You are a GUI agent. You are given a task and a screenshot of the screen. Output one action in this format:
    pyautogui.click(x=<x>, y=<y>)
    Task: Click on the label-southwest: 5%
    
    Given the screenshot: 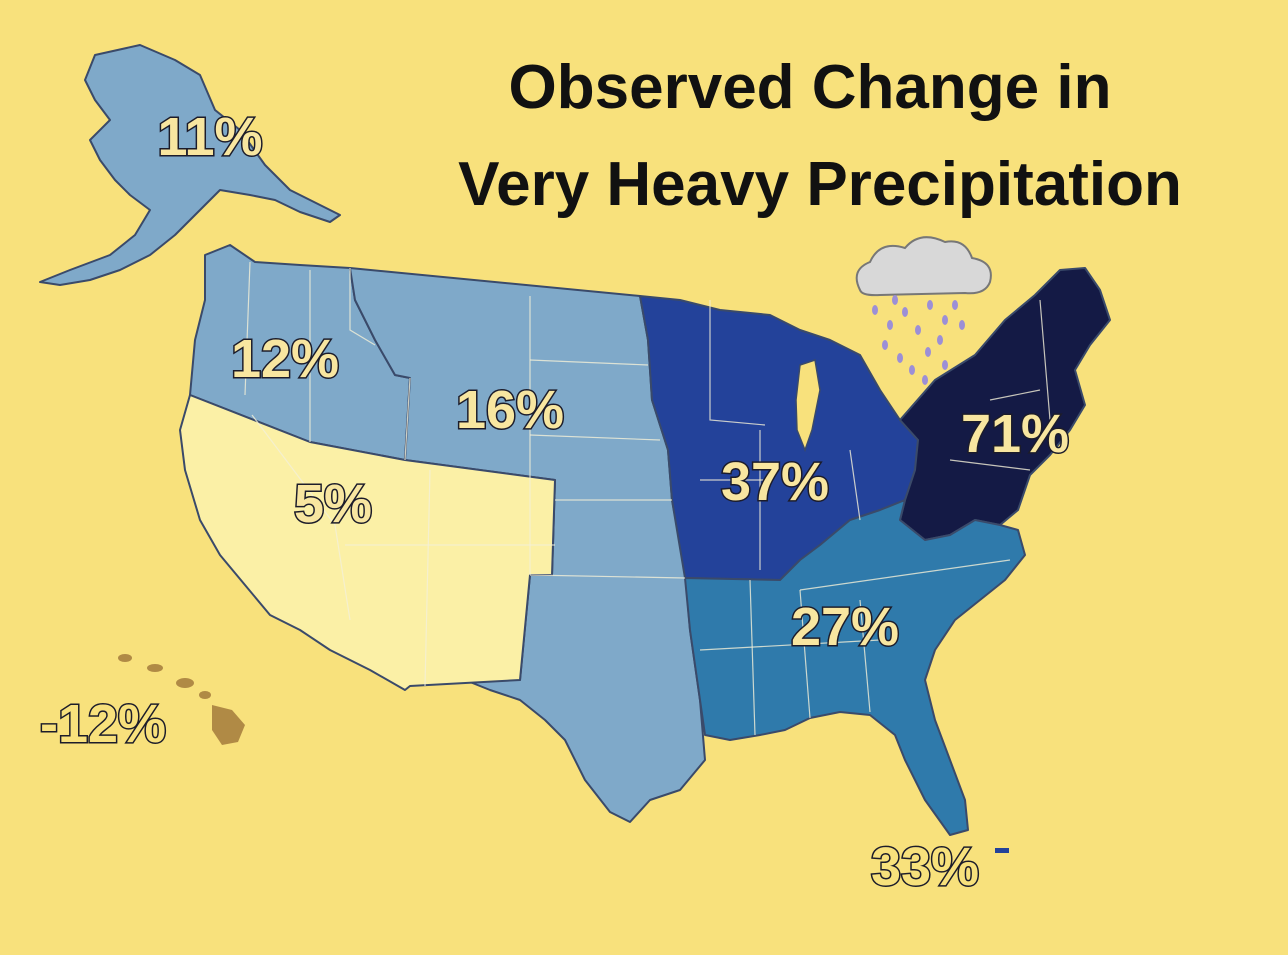 What is the action you would take?
    pyautogui.click(x=333, y=504)
    